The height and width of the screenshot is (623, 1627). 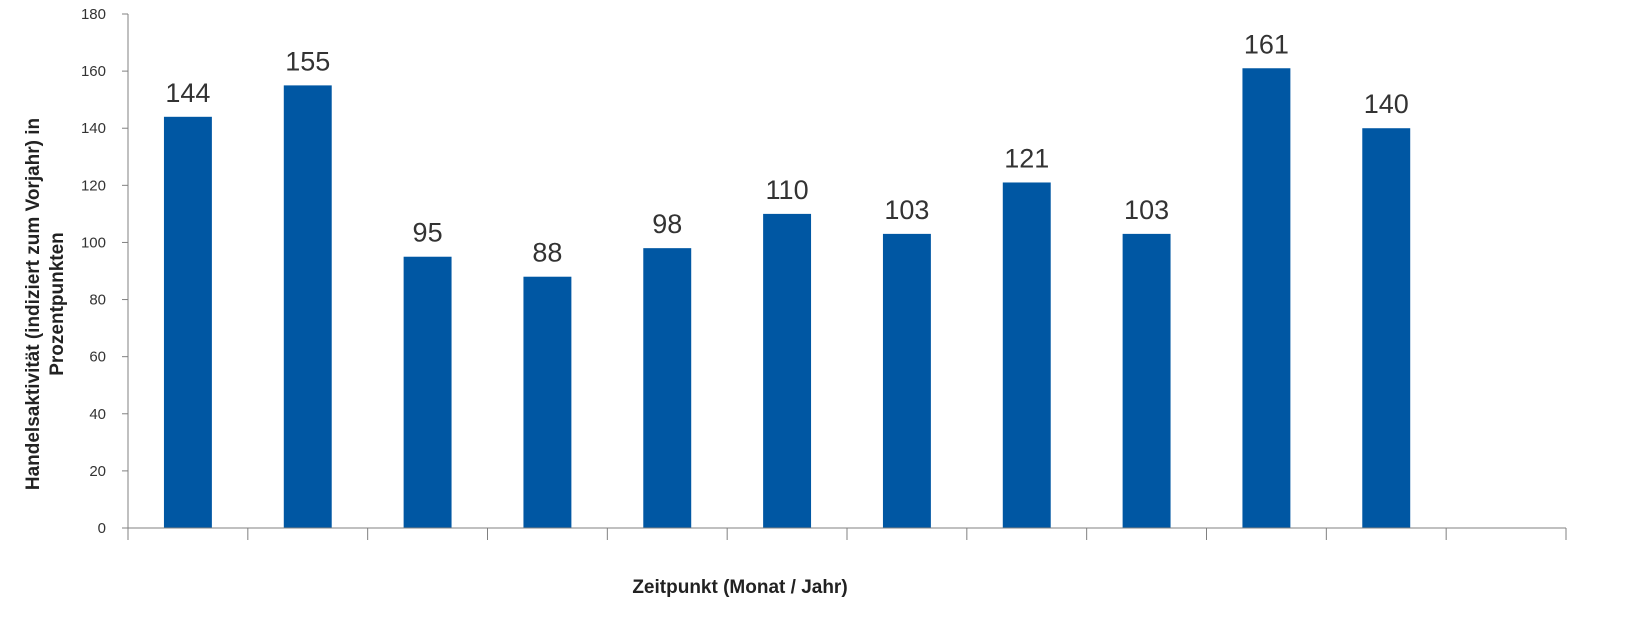 I want to click on y-tick-label: 100, so click(x=93, y=242).